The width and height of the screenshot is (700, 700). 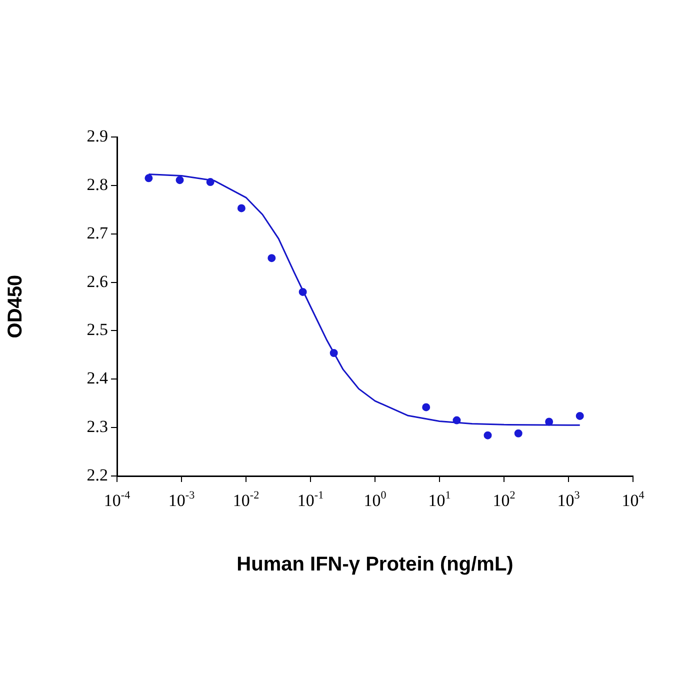 What do you see at coordinates (97, 474) in the screenshot?
I see `y-tick-label: 2.2` at bounding box center [97, 474].